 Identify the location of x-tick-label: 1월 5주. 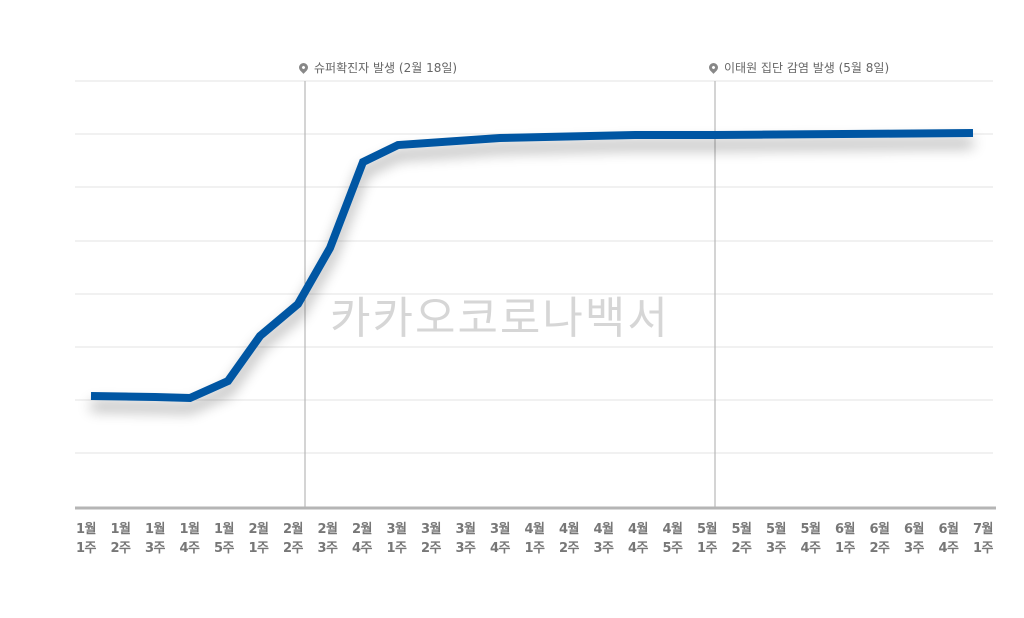
(224, 539).